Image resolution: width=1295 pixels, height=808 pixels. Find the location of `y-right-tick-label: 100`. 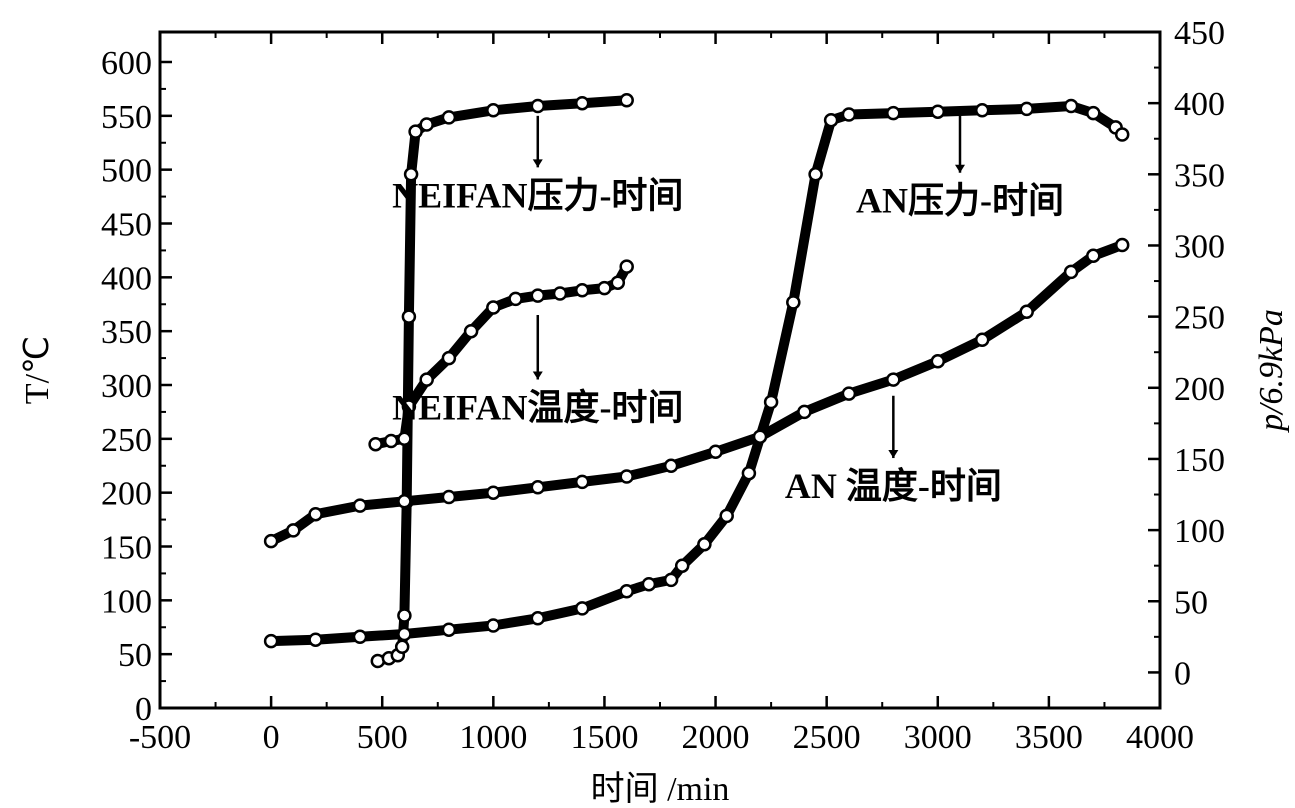

y-right-tick-label: 100 is located at coordinates (1199, 531).